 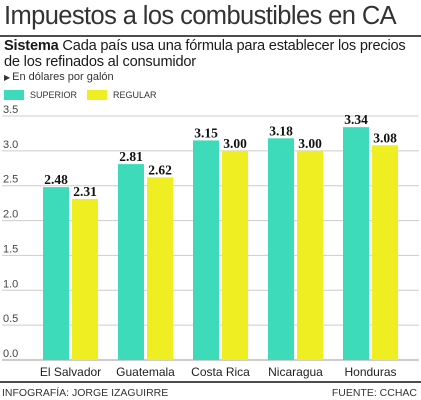 What do you see at coordinates (206, 132) in the screenshot?
I see `data-label: 3.15` at bounding box center [206, 132].